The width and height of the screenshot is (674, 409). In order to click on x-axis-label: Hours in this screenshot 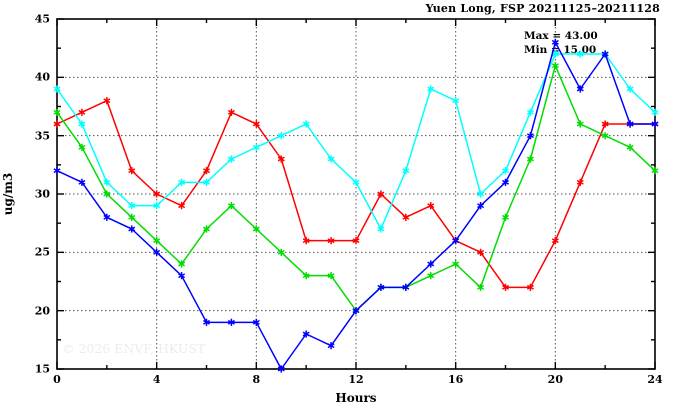, I will do `click(356, 398)`.